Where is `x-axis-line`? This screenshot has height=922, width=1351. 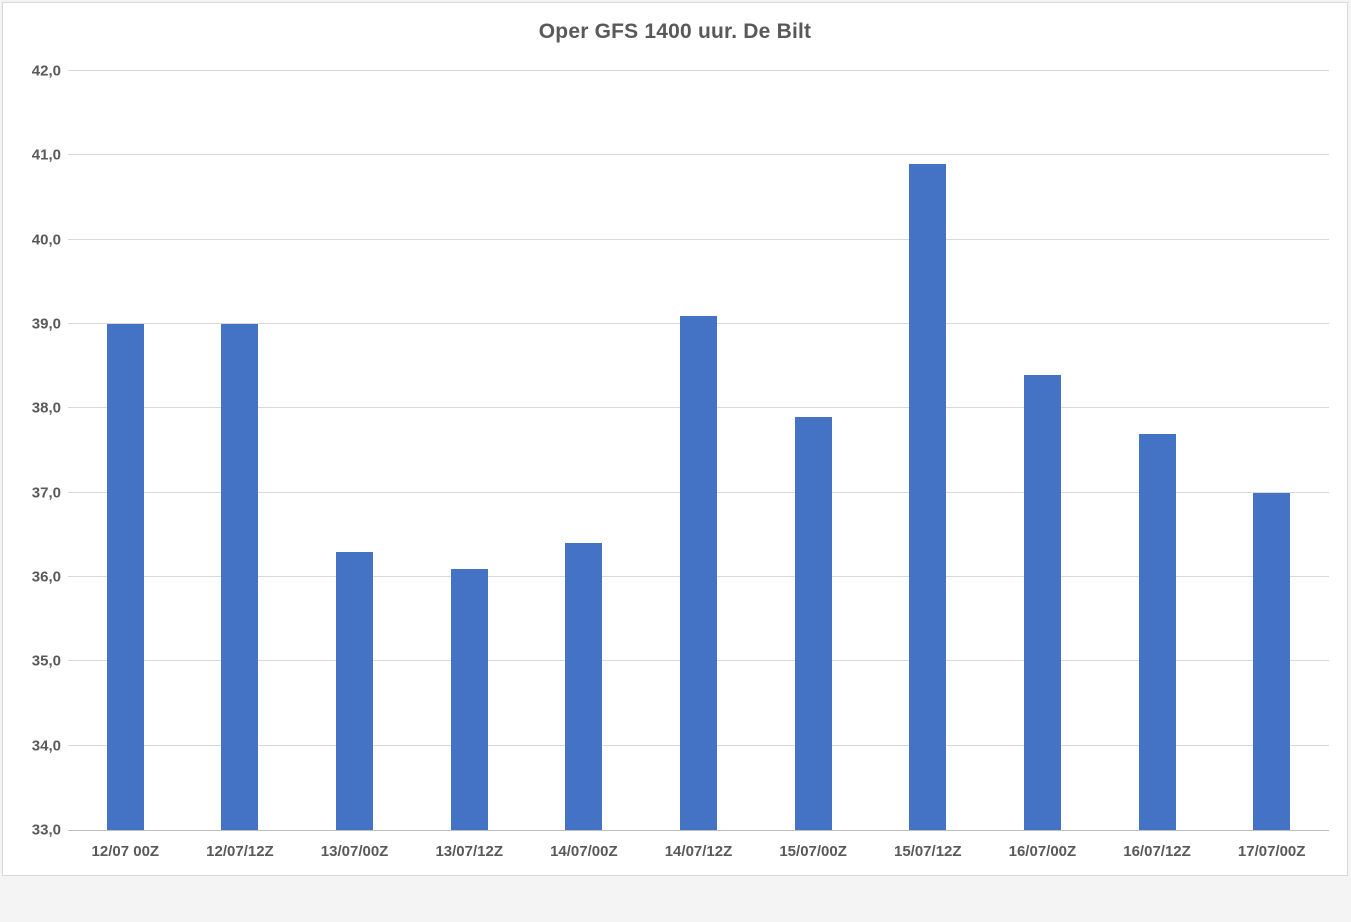
x-axis-line is located at coordinates (698, 830).